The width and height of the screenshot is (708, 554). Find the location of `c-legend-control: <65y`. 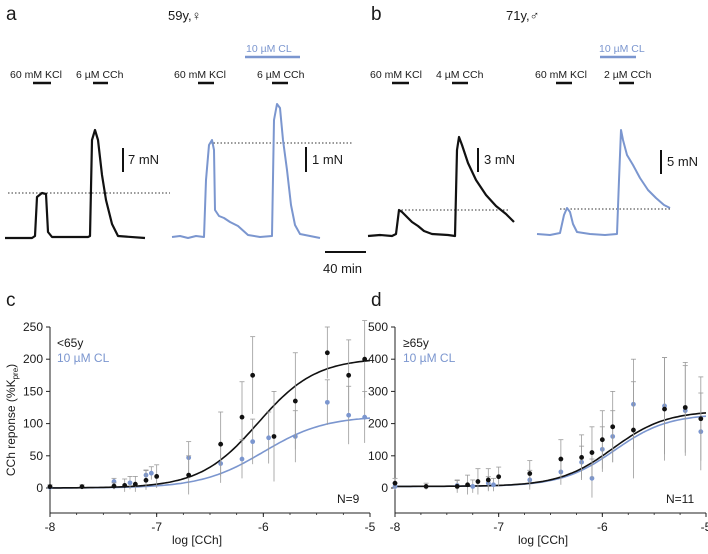

c-legend-control: <65y is located at coordinates (70, 343).